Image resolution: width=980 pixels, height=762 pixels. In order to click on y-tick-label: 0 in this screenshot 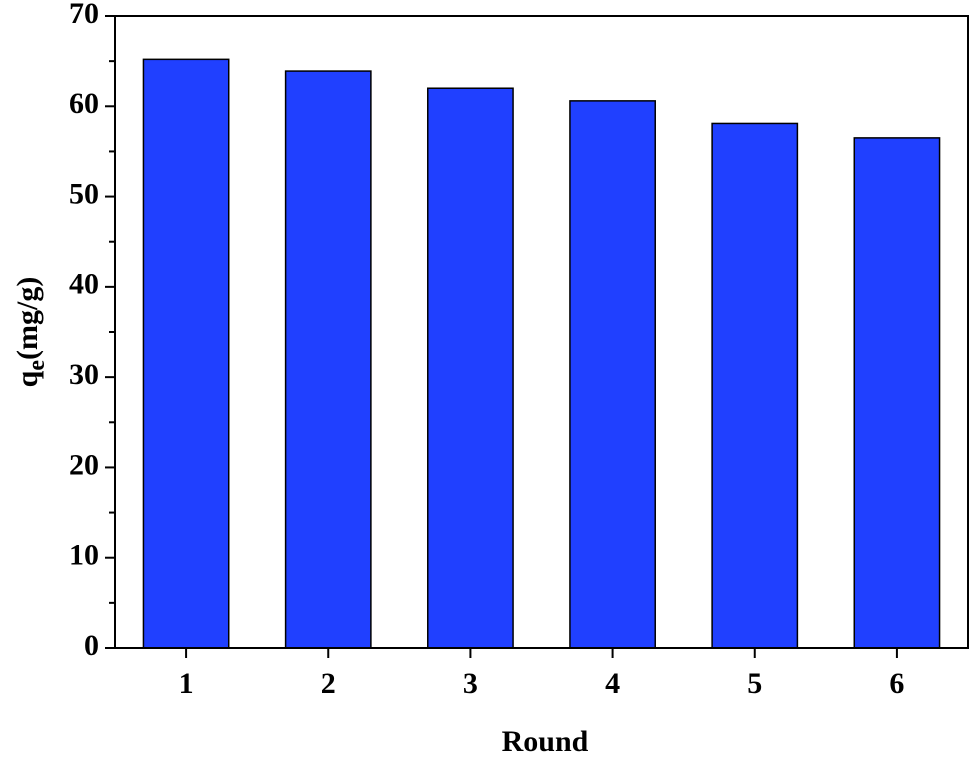, I will do `click(91, 645)`.